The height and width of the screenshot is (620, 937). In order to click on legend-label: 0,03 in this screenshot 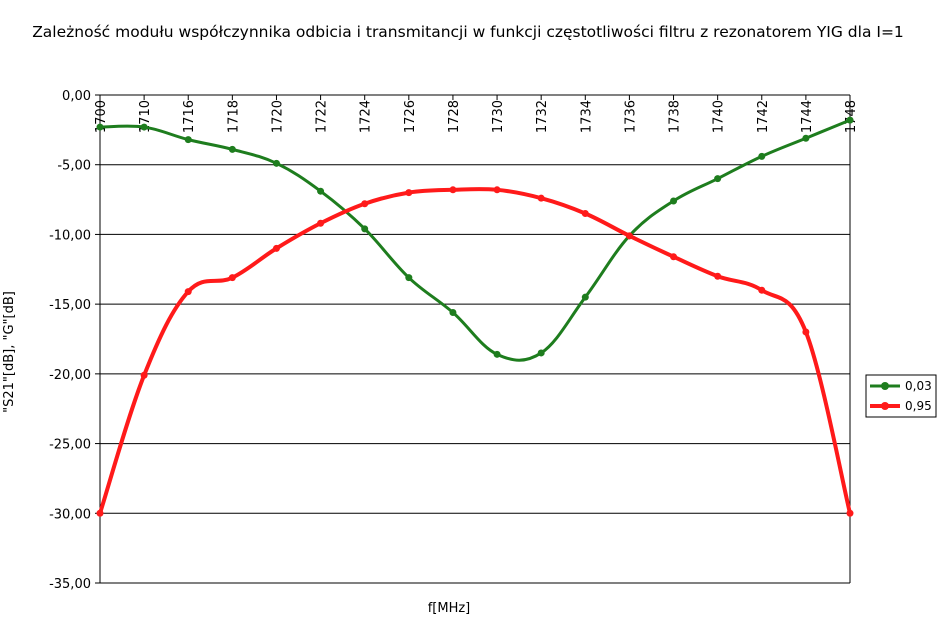, I will do `click(918, 386)`.